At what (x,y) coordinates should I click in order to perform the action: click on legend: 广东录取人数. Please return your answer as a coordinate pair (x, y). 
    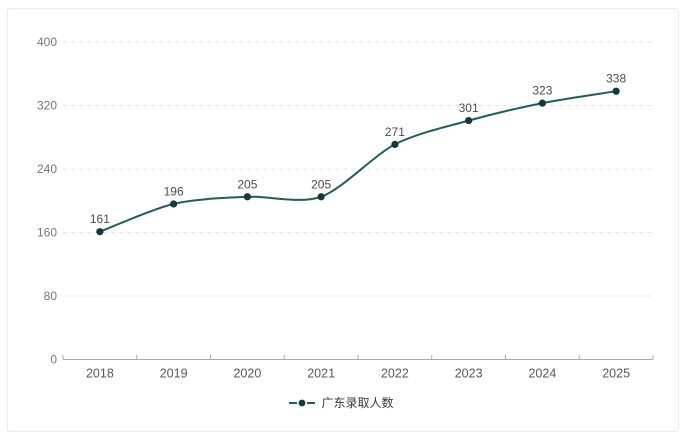
    Looking at the image, I should click on (341, 403).